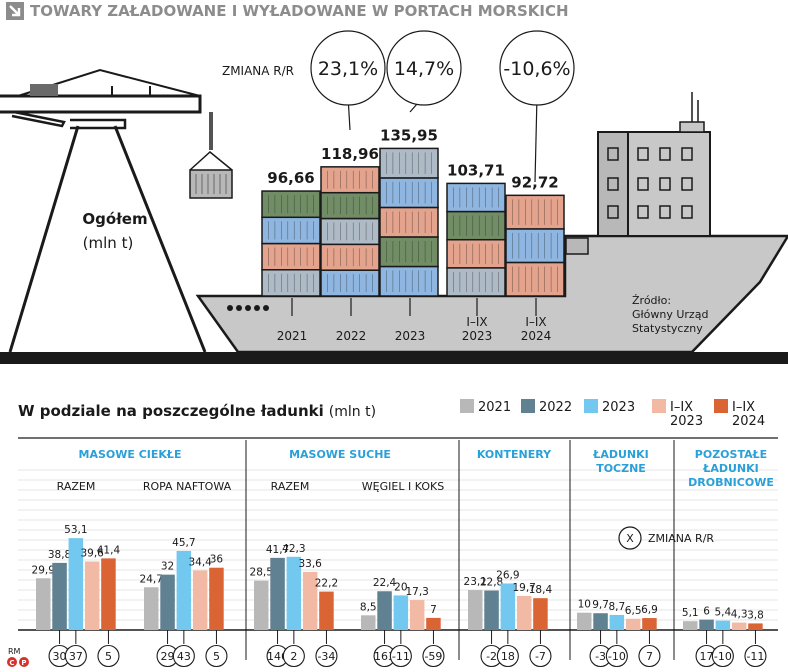 This screenshot has width=788, height=672. Describe the element at coordinates (59, 555) in the screenshot. I see `bar-value-label: 38,8` at that location.